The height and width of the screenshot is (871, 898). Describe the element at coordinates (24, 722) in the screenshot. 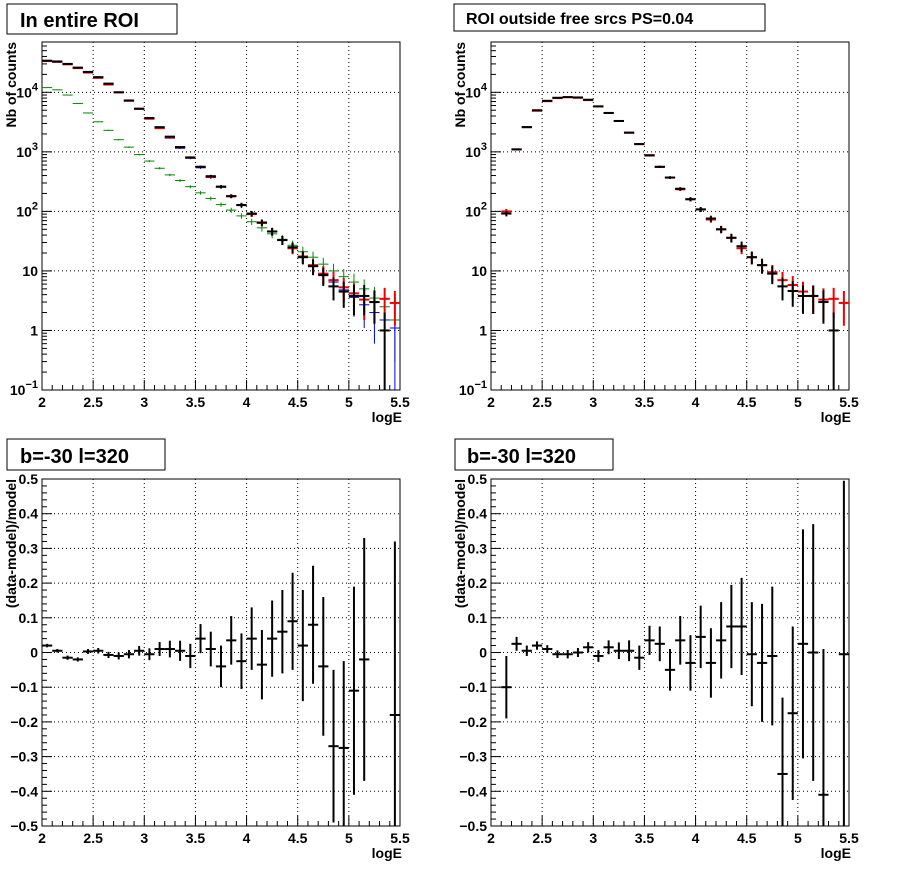

I see `y-tick-label: −0.2` at that location.